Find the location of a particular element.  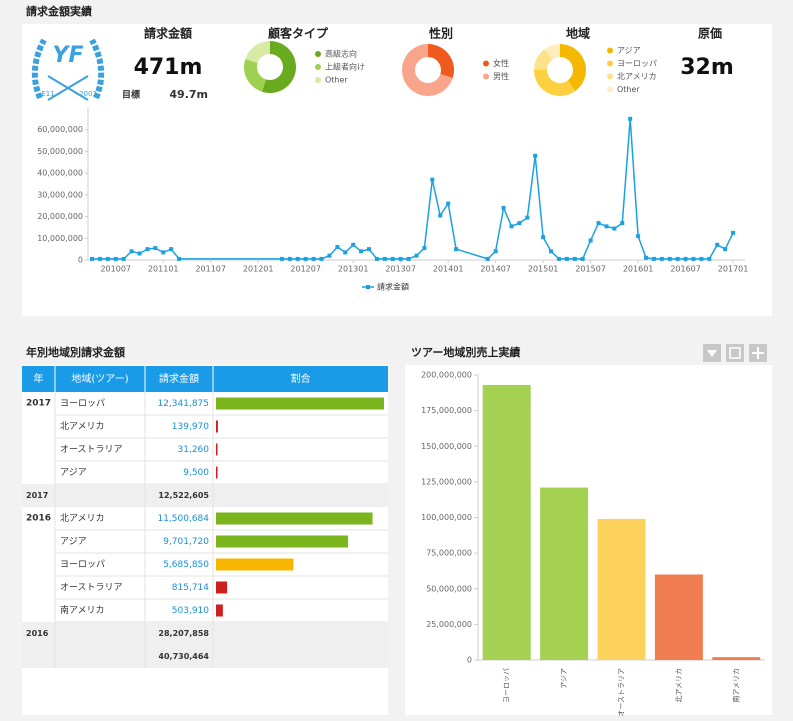

table-header is located at coordinates (205, 379).